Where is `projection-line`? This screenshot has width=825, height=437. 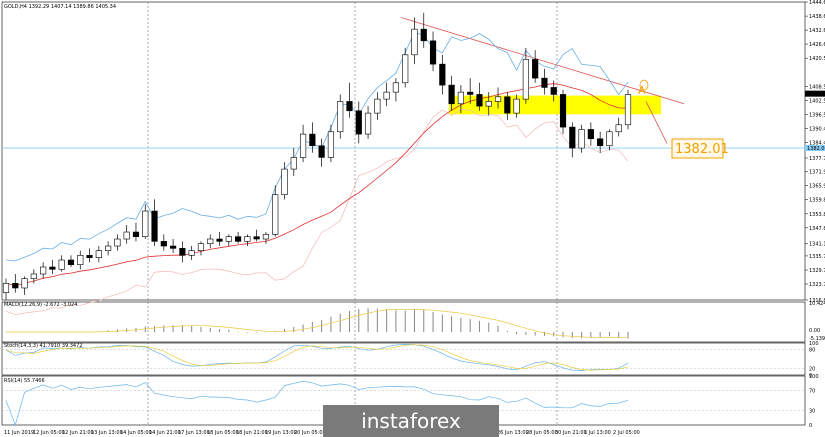
projection-line is located at coordinates (656, 122).